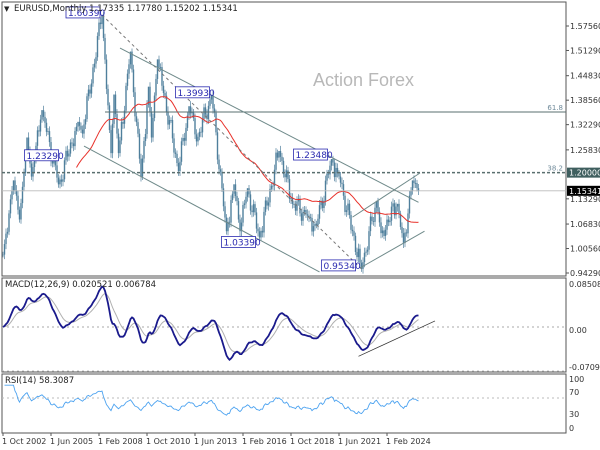 This screenshot has height=450, width=600. I want to click on x-tick-label: 1 Feb 2008, so click(120, 441).